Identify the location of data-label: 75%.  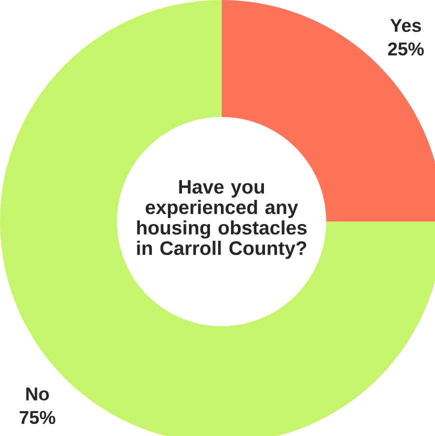
(38, 417).